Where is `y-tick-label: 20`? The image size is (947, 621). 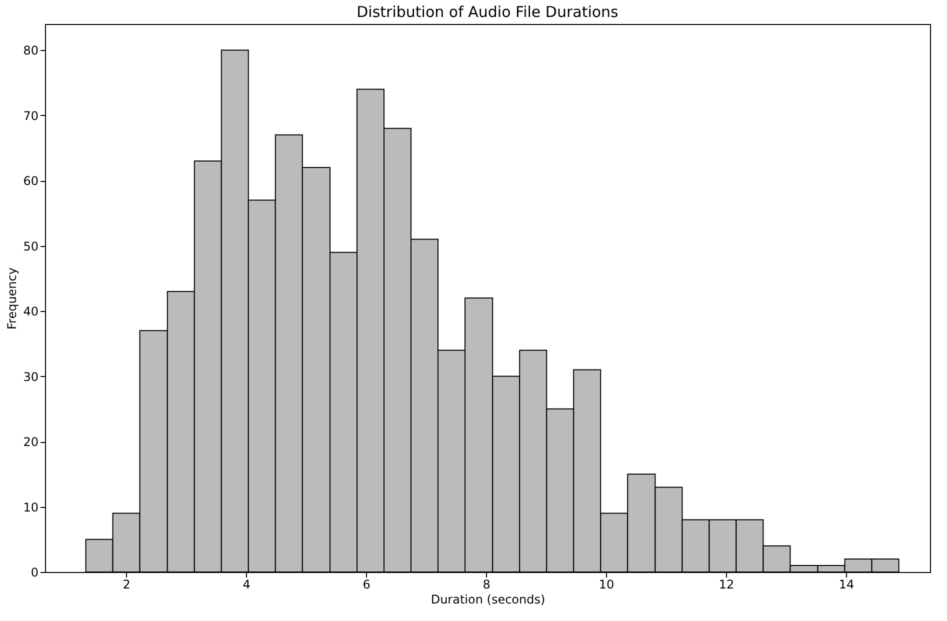 y-tick-label: 20 is located at coordinates (30, 442).